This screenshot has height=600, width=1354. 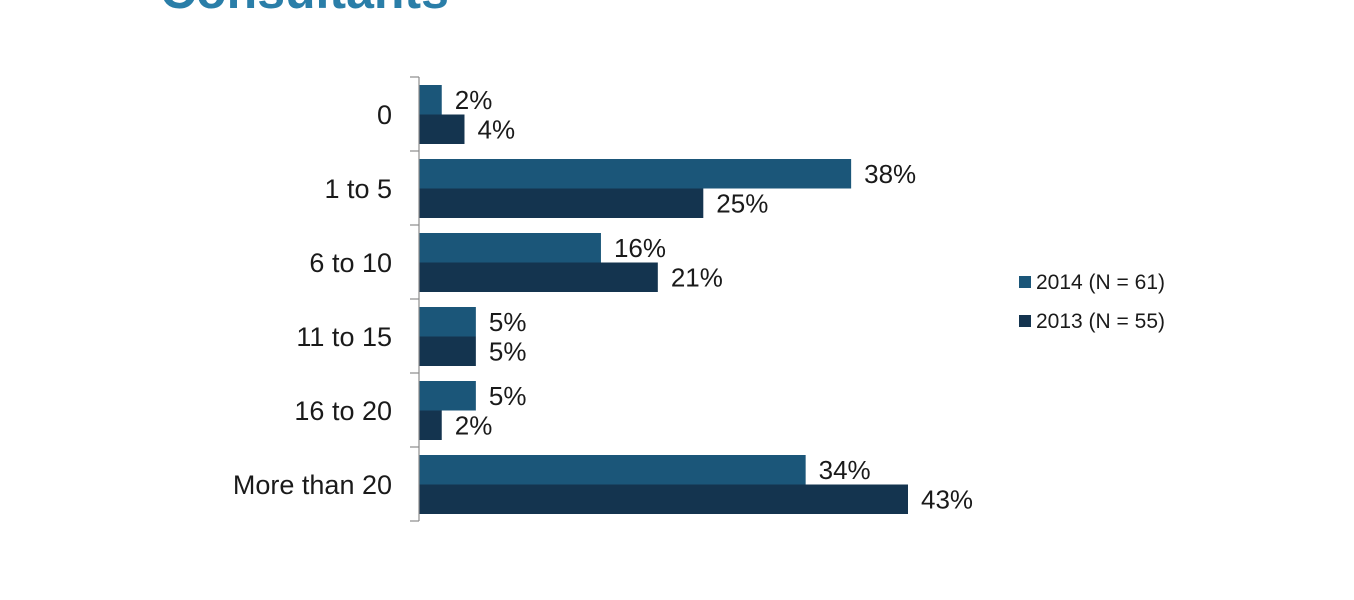 I want to click on data-label-2013-n-55-6-to-10: 21%, so click(x=697, y=277).